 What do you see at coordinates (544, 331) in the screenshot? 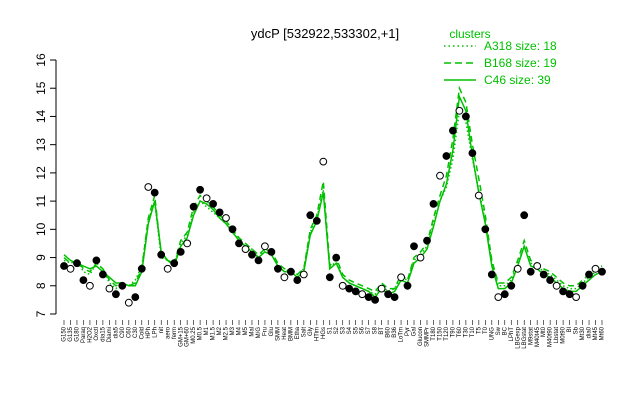
I see `x-tick-label: Mt0` at bounding box center [544, 331].